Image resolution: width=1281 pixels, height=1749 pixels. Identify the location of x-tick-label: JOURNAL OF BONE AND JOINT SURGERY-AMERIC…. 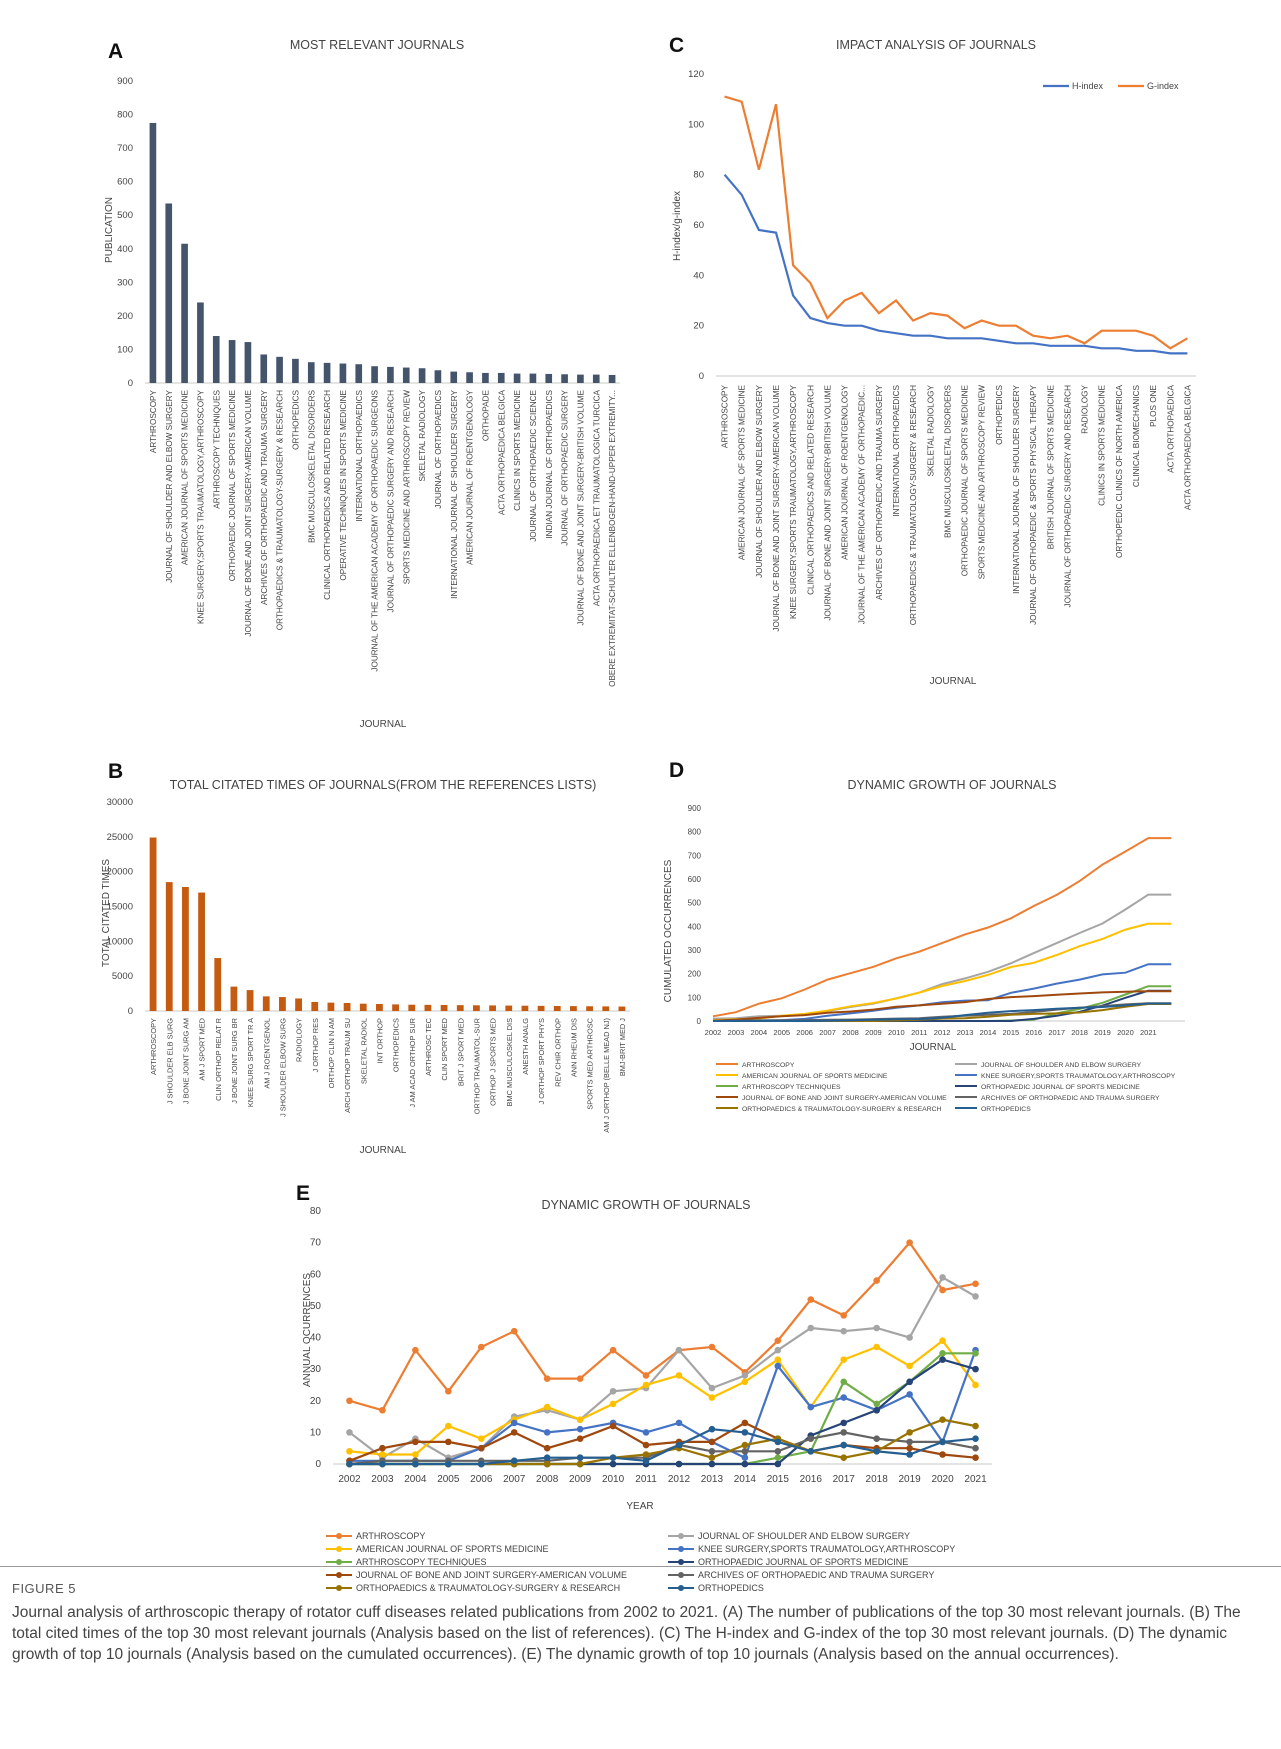
(776, 507).